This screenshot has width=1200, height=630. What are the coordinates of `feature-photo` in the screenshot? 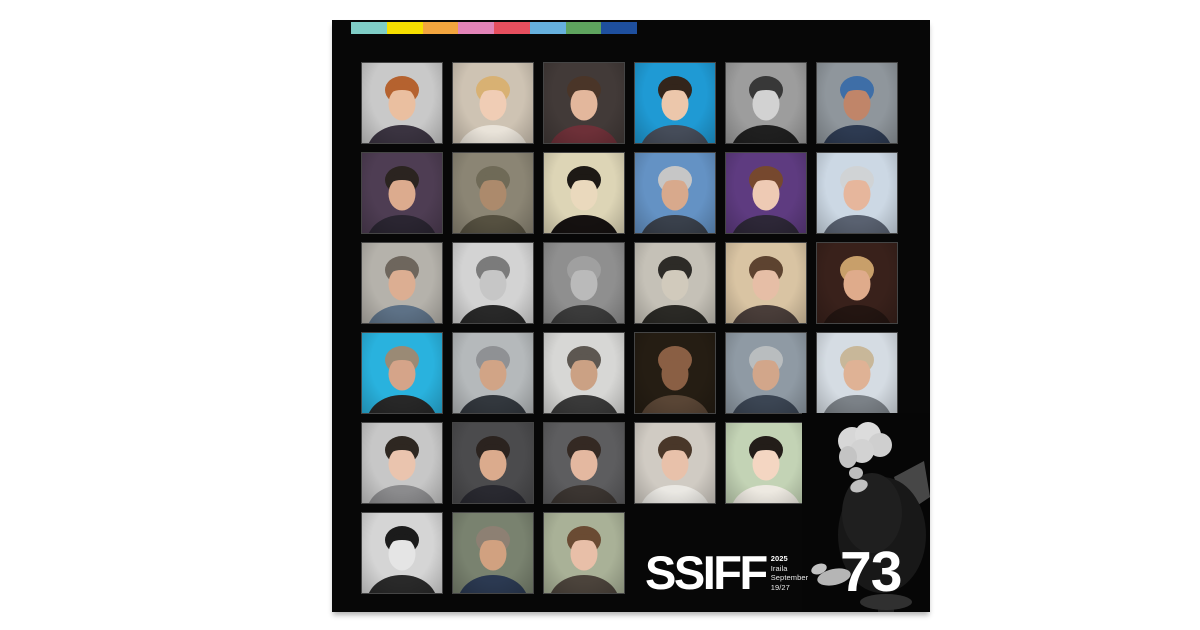 It's located at (866, 512).